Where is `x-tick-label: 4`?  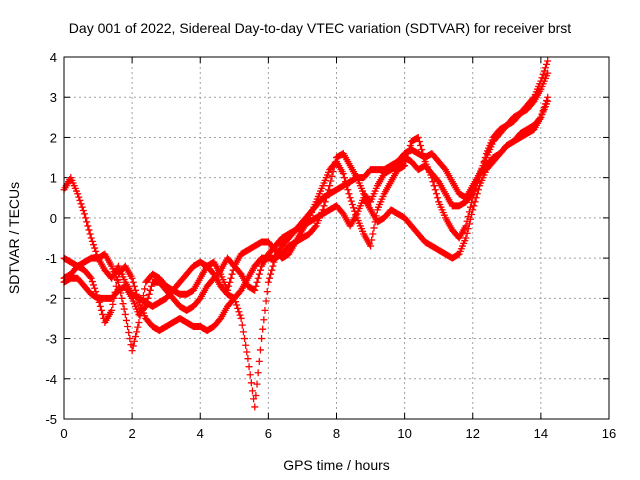 x-tick-label: 4 is located at coordinates (200, 433).